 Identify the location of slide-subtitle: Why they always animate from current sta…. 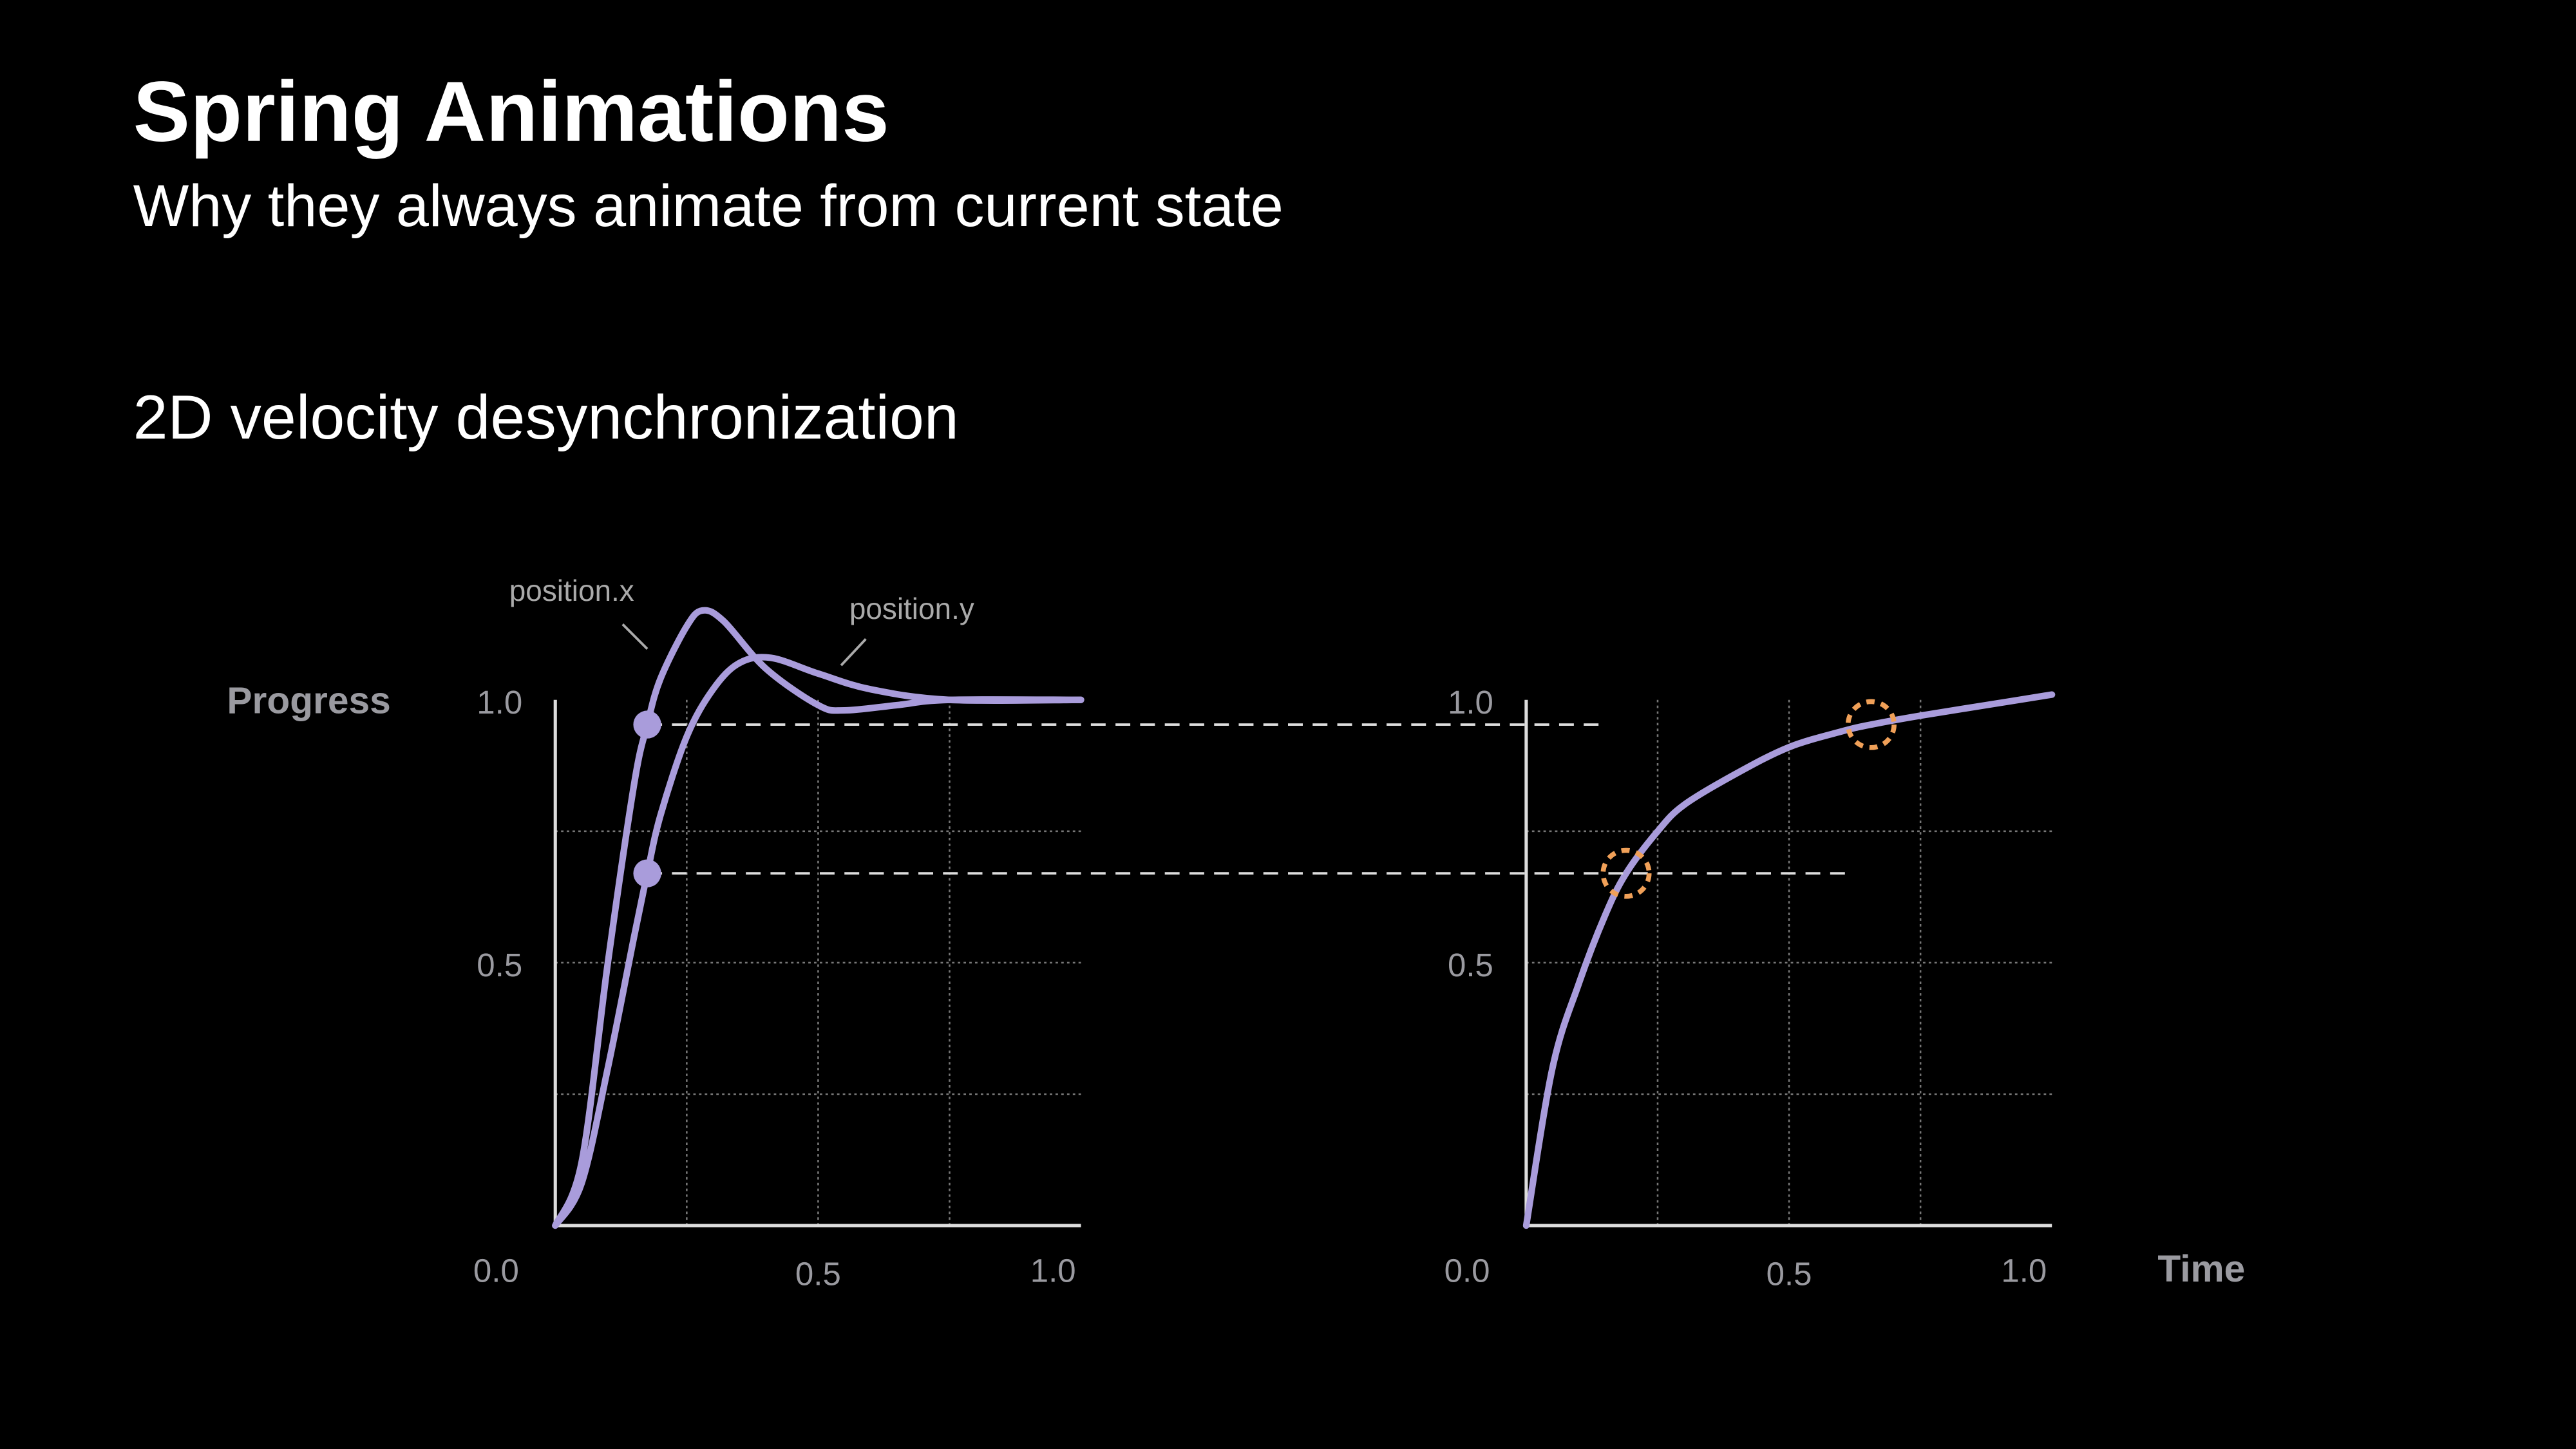
(708, 206).